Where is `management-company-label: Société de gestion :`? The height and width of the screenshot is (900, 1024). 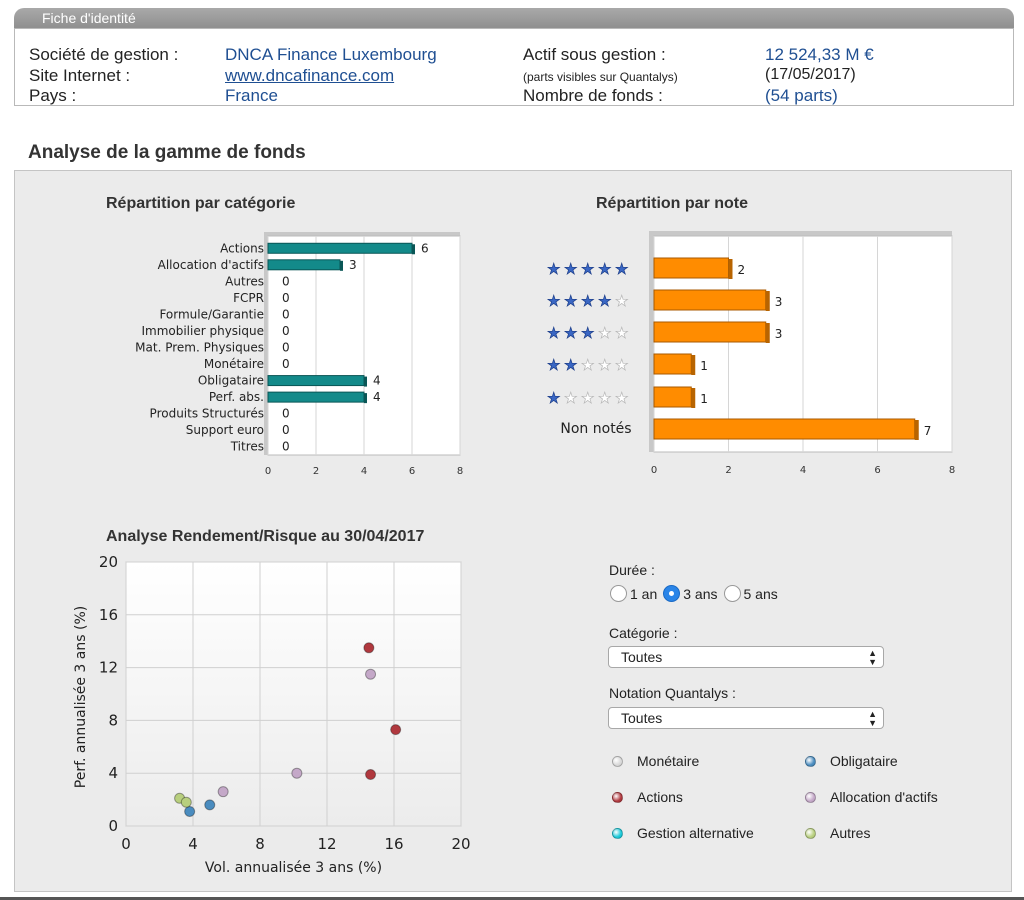
management-company-label: Société de gestion : is located at coordinates (104, 54).